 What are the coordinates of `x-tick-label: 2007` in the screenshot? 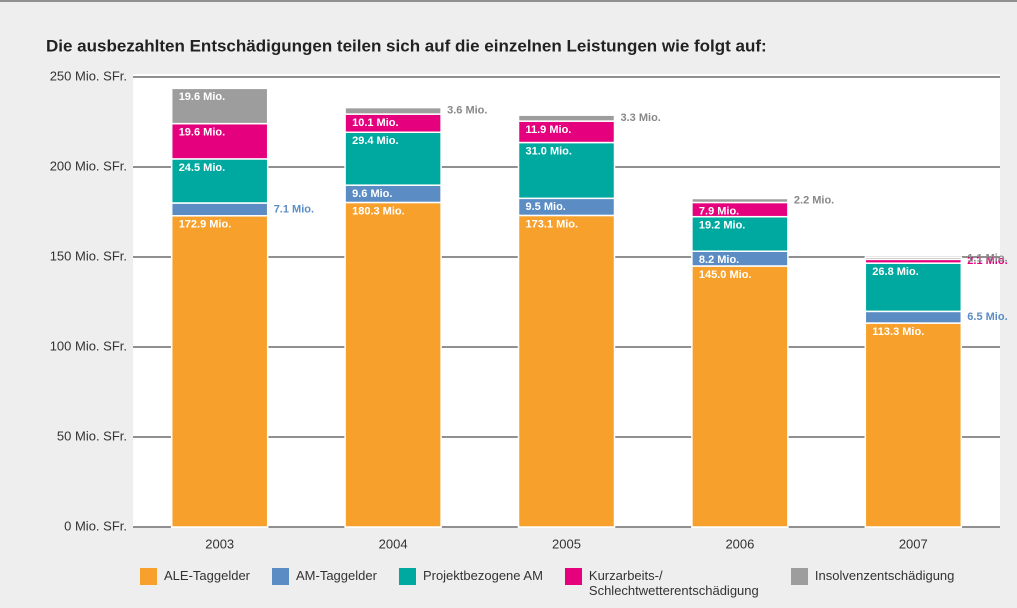 It's located at (913, 543).